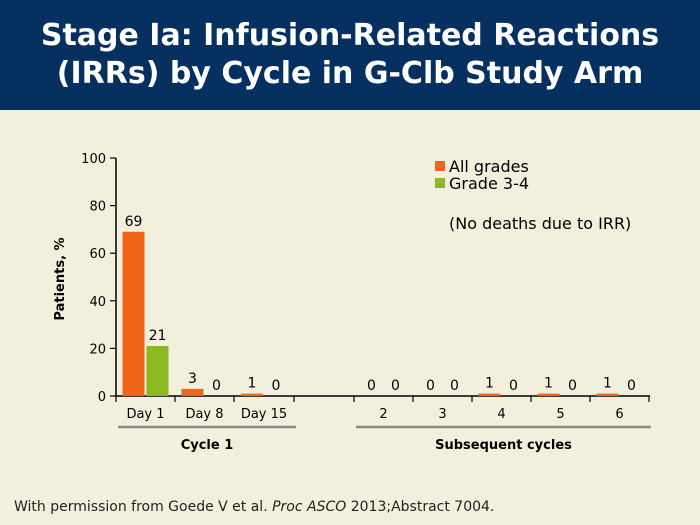 The height and width of the screenshot is (525, 700). Describe the element at coordinates (204, 414) in the screenshot. I see `x-category-label: Day 8` at that location.